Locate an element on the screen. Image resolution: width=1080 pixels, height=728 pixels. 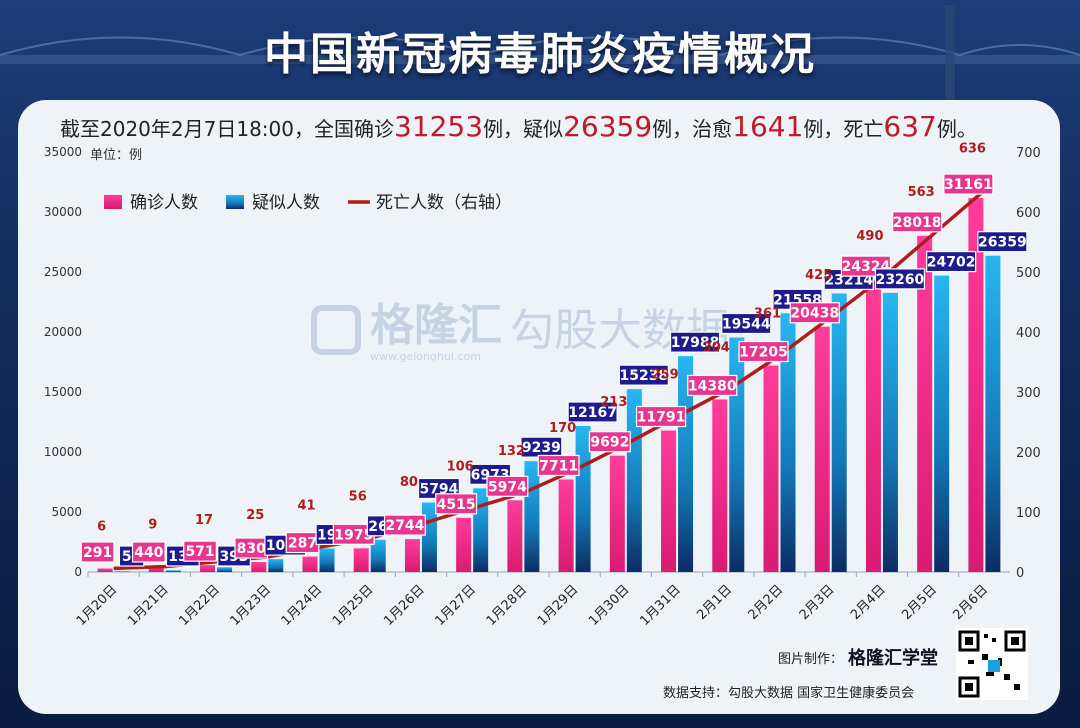
summary-cured: 1641 is located at coordinates (768, 126).